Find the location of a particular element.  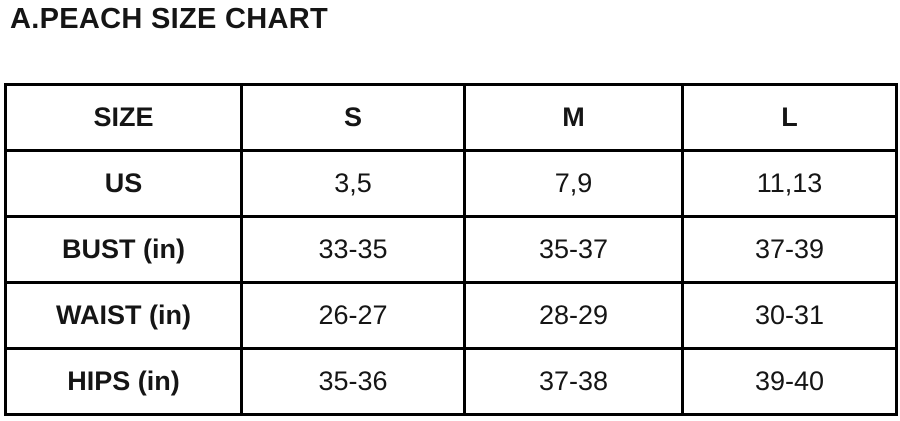

cell-hips-m: 37-38 is located at coordinates (573, 381).